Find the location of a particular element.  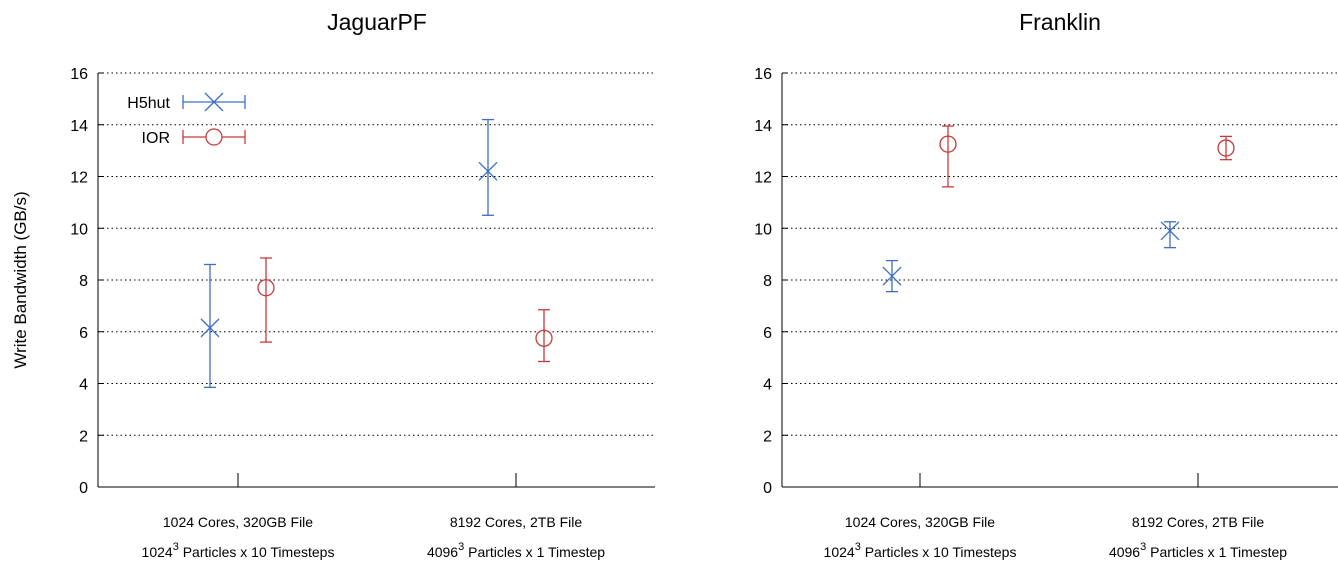

legend-label: IOR is located at coordinates (156, 138).